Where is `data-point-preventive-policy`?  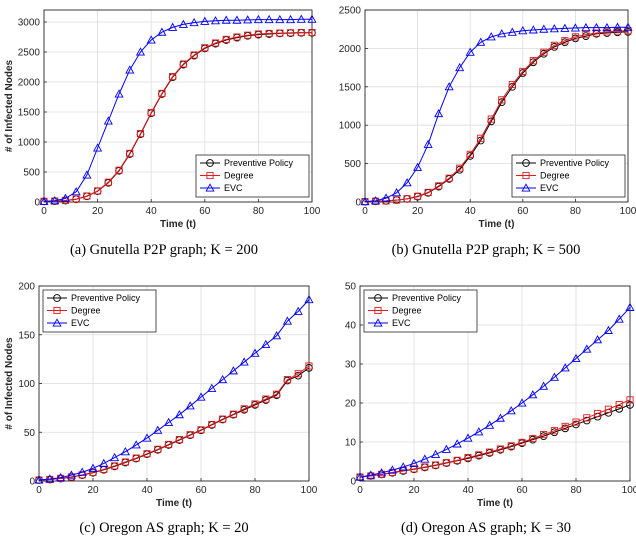
data-point-preventive-policy is located at coordinates (619, 409).